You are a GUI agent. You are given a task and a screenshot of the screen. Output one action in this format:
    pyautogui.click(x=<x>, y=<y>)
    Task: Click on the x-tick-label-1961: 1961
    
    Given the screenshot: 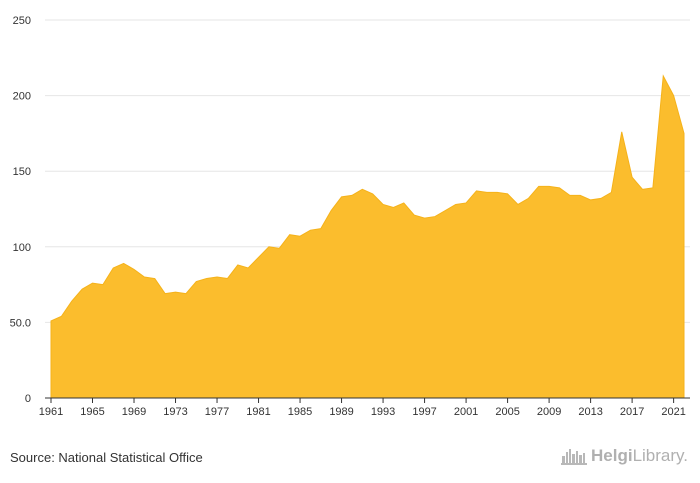 What is the action you would take?
    pyautogui.click(x=51, y=412)
    